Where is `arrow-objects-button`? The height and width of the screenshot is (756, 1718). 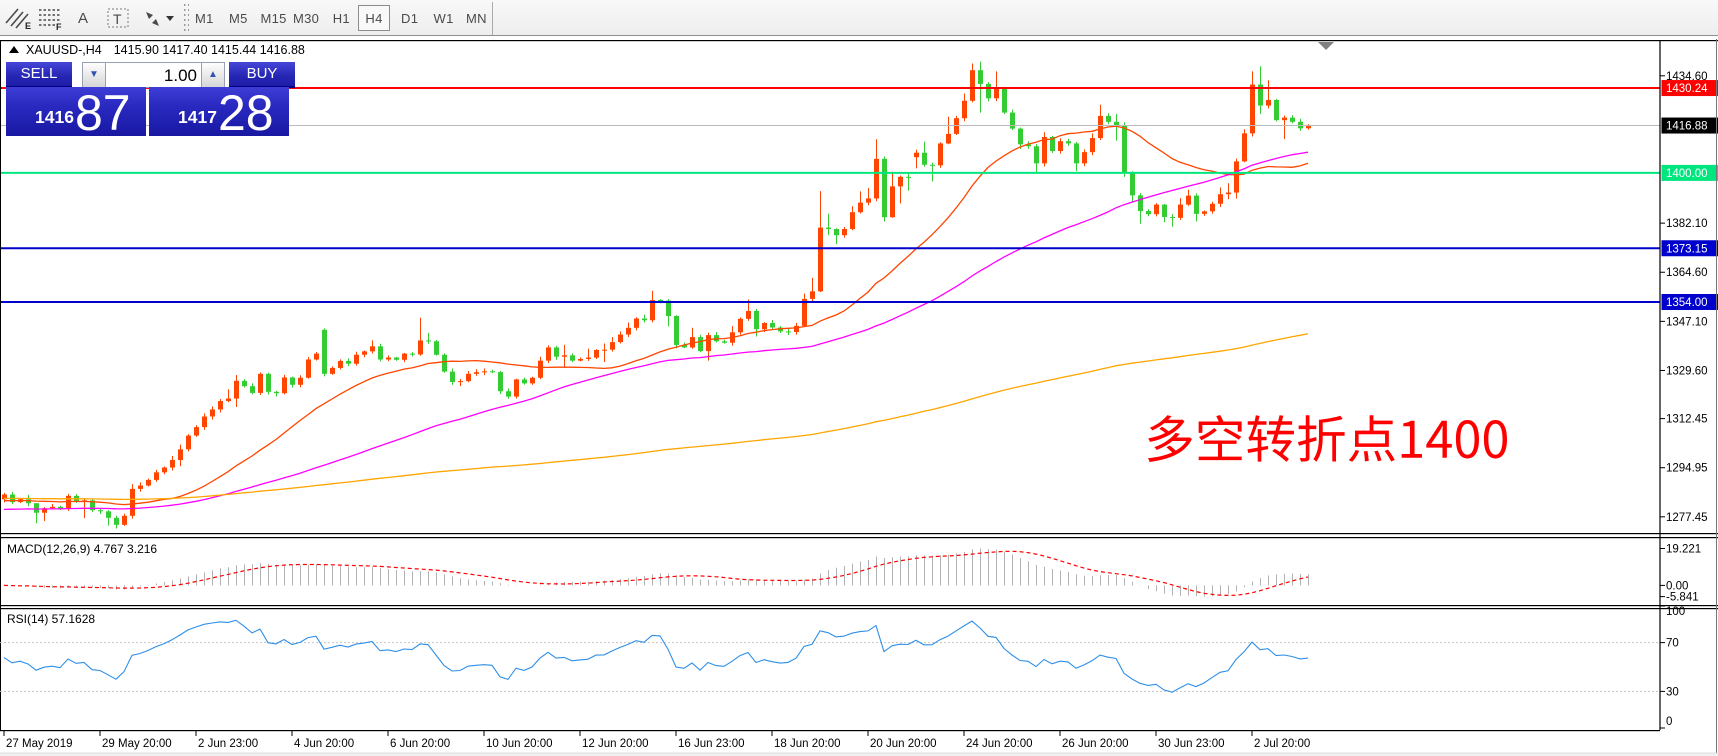 arrow-objects-button is located at coordinates (158, 18).